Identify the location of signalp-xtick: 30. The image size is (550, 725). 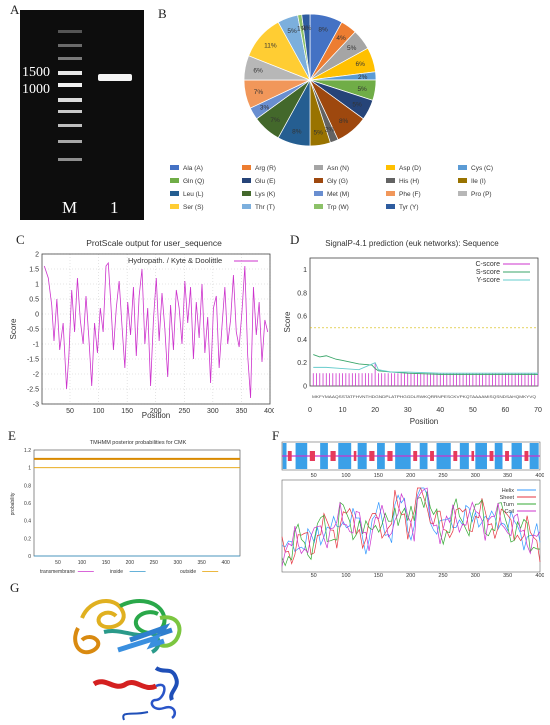
(408, 410).